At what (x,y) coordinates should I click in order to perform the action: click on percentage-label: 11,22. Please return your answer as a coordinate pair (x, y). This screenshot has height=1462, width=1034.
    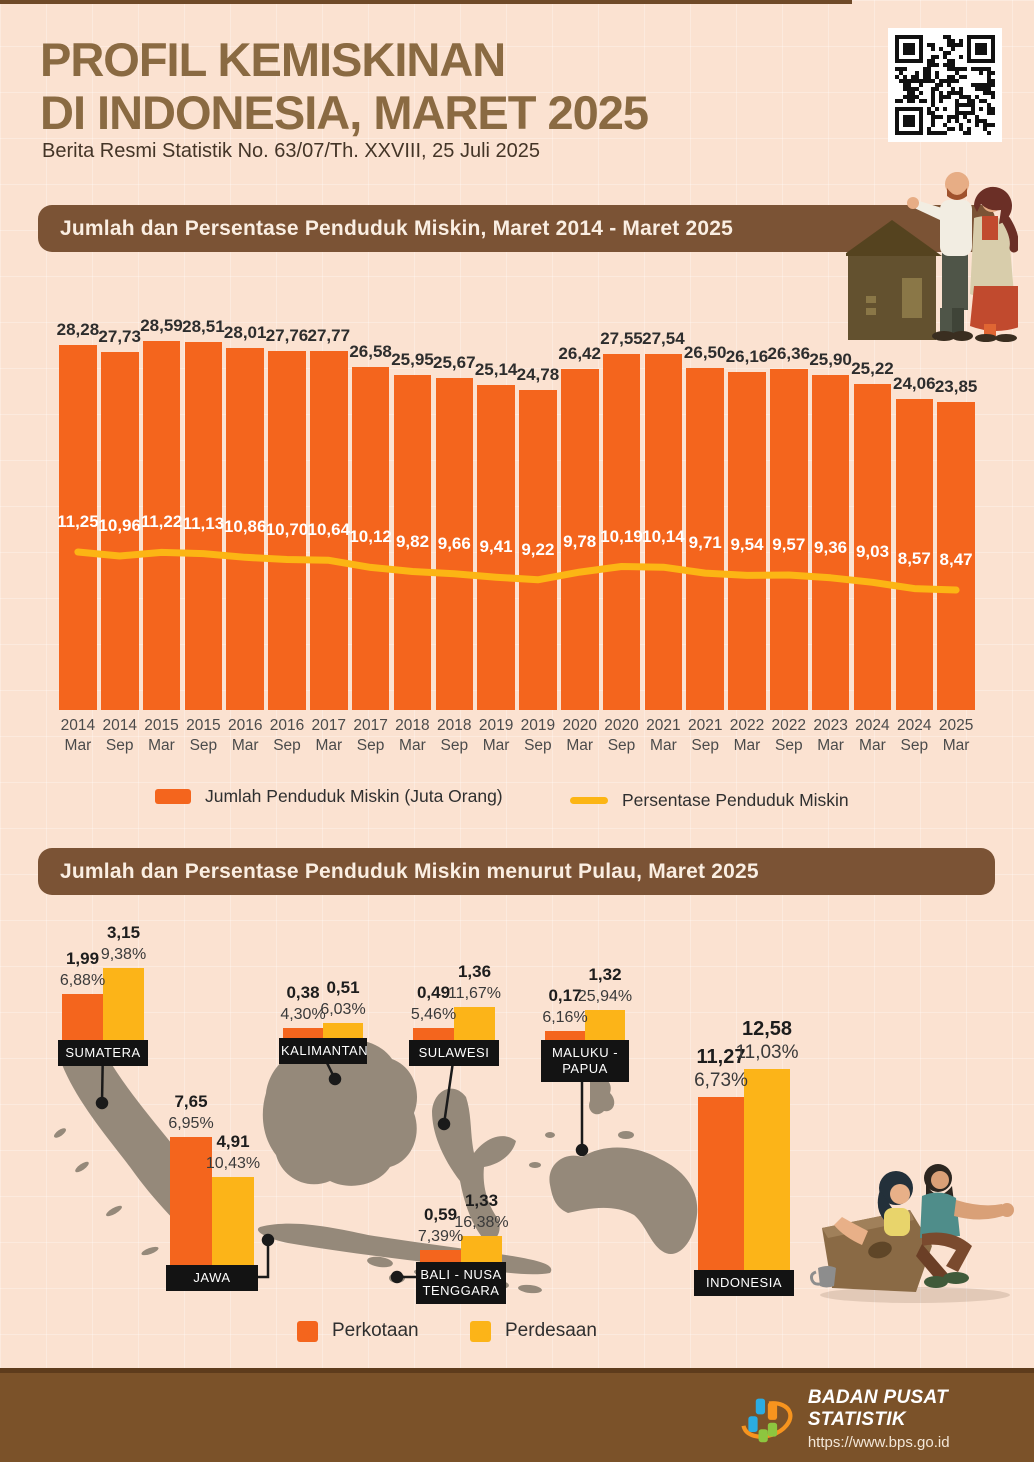
    Looking at the image, I should click on (161, 522).